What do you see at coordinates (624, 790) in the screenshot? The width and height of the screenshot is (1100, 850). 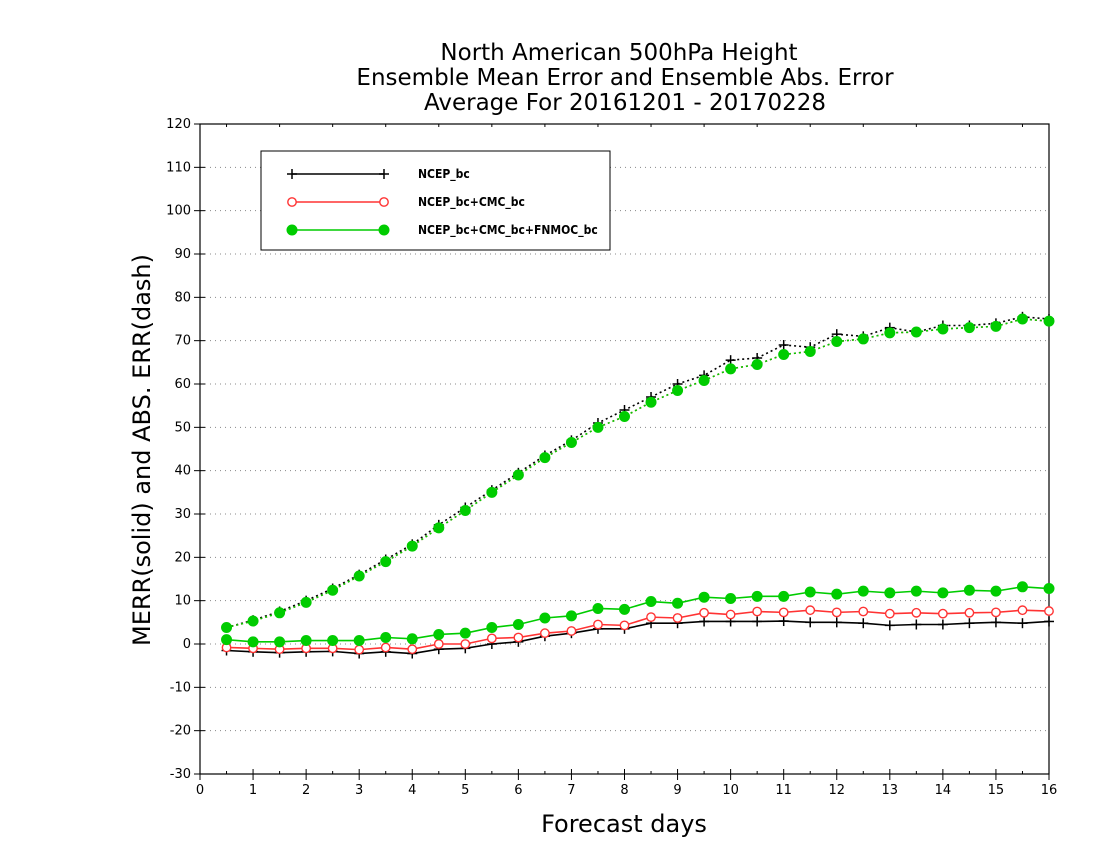 I see `x-tick-label-8: 8` at bounding box center [624, 790].